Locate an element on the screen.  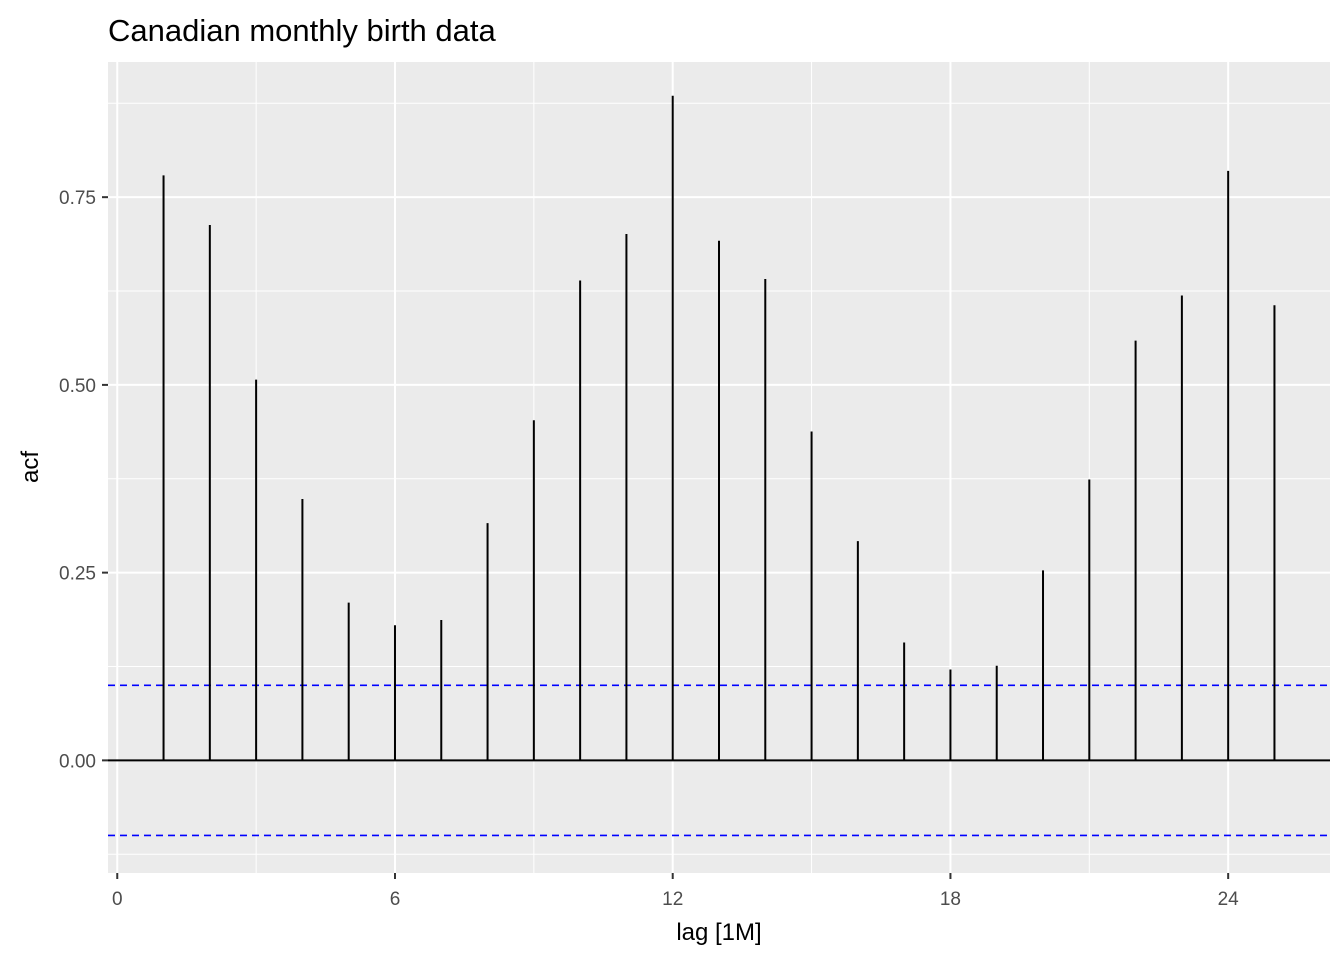
x-tick-label: 0 is located at coordinates (117, 899).